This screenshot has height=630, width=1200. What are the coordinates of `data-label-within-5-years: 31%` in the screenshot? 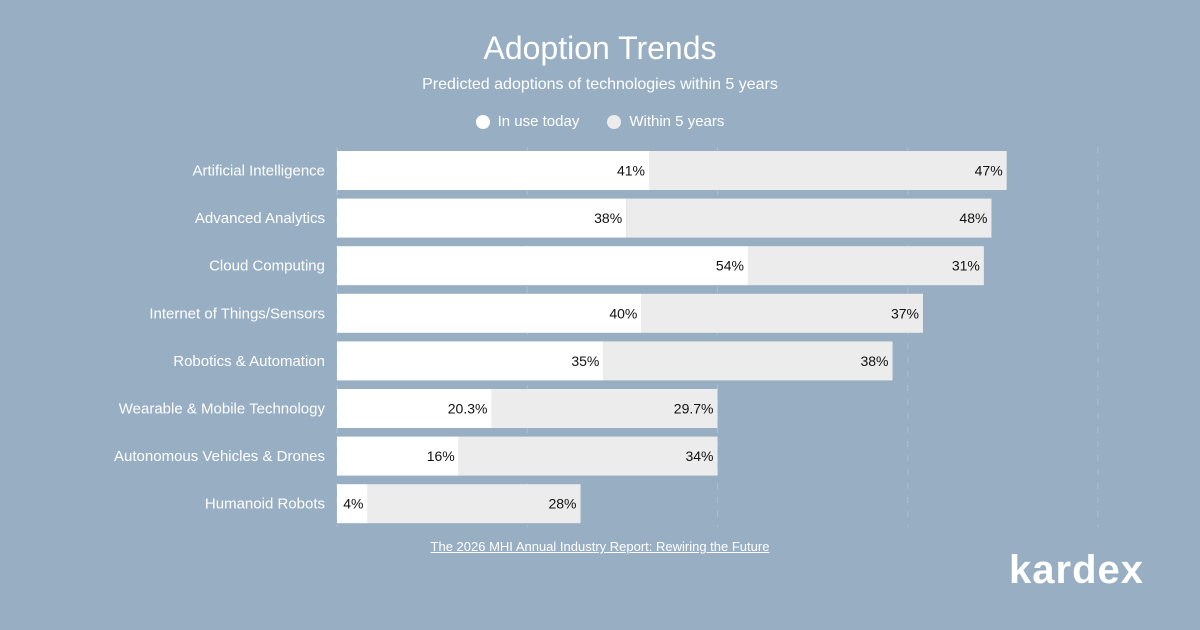 It's located at (966, 266).